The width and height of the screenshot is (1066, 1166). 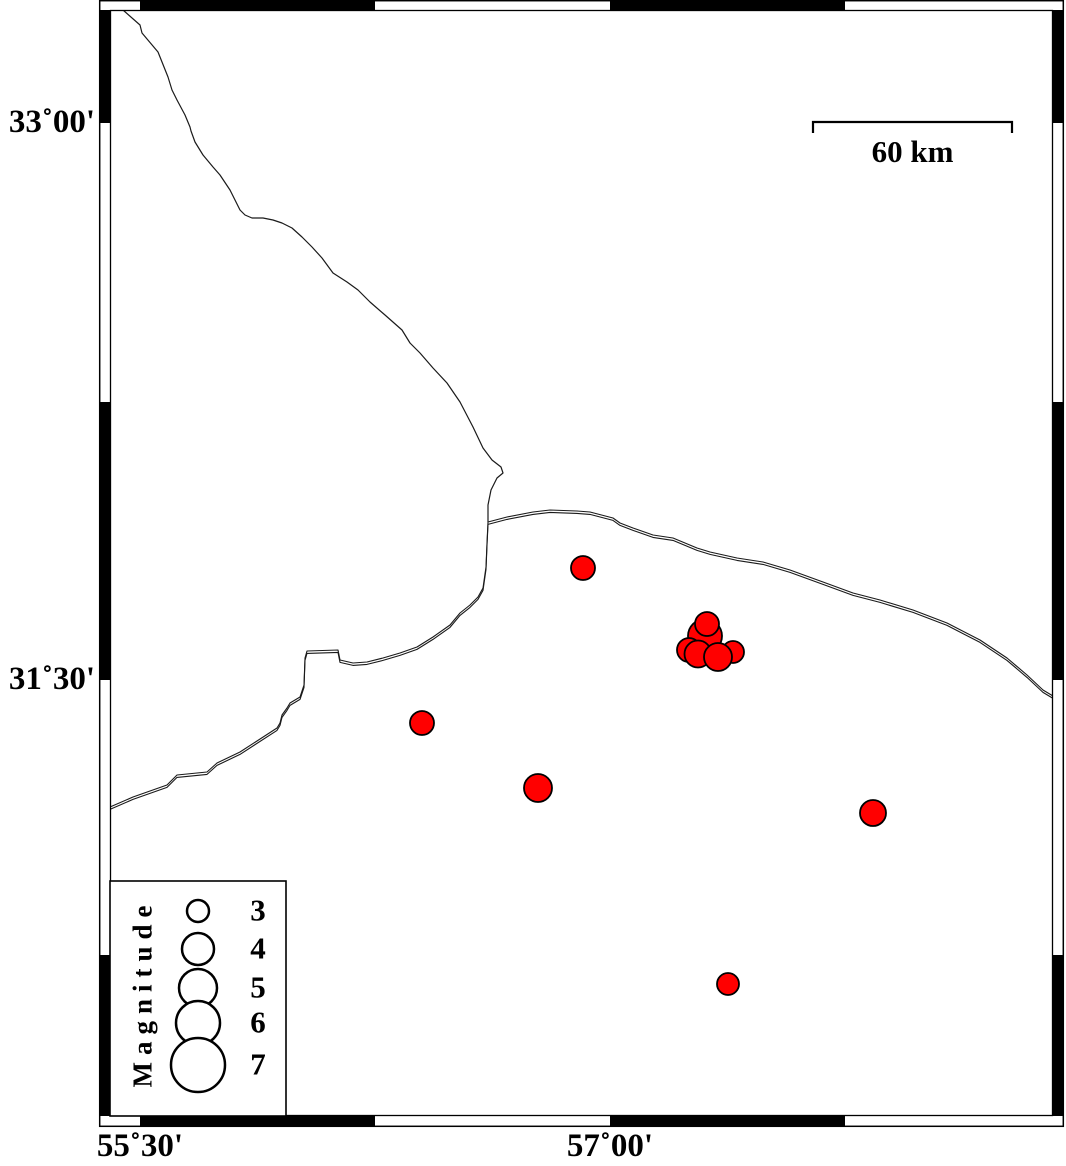 I want to click on x-axis-label-57-00: 57˚00', so click(x=610, y=1146).